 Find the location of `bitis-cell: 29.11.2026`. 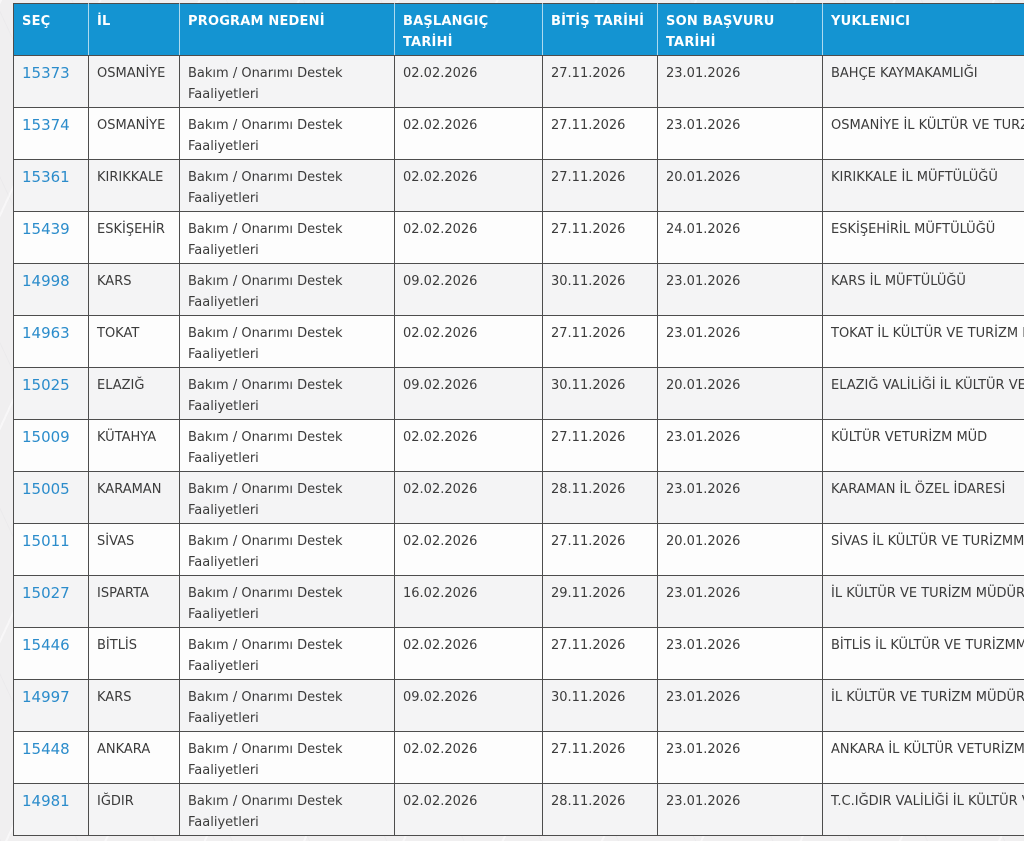

bitis-cell: 29.11.2026 is located at coordinates (600, 601).